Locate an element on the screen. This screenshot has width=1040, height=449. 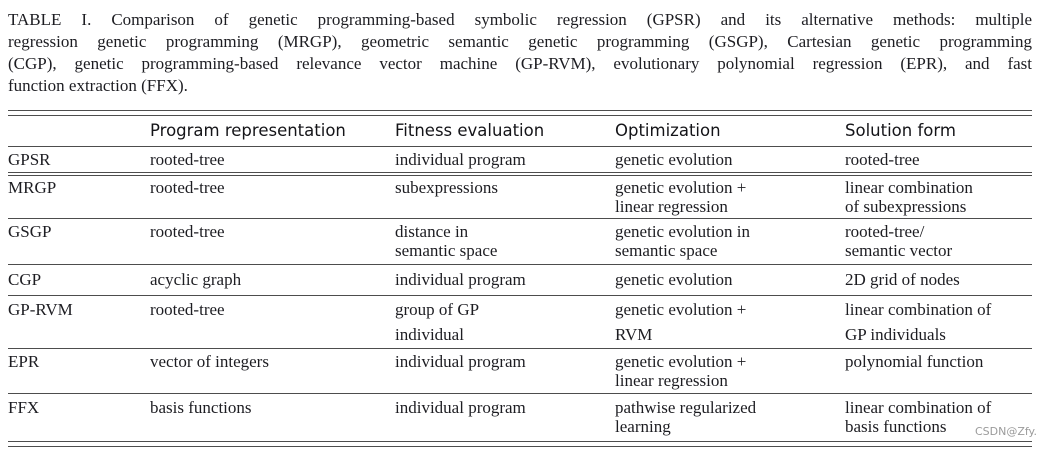
cell-solution: rooted-tree/ semantic vector is located at coordinates (938, 241).